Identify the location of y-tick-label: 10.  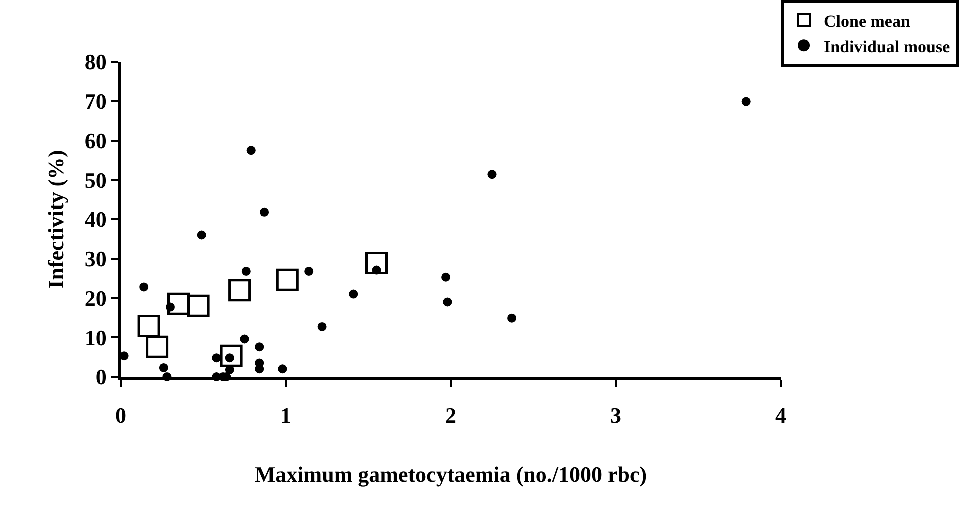
(95, 337).